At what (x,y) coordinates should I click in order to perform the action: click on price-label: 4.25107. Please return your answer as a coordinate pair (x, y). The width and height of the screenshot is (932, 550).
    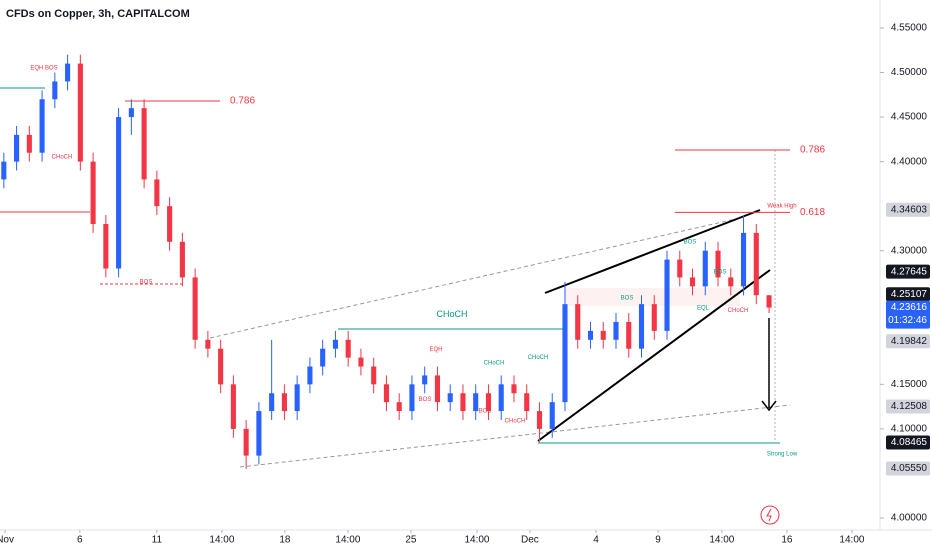
    Looking at the image, I should click on (909, 294).